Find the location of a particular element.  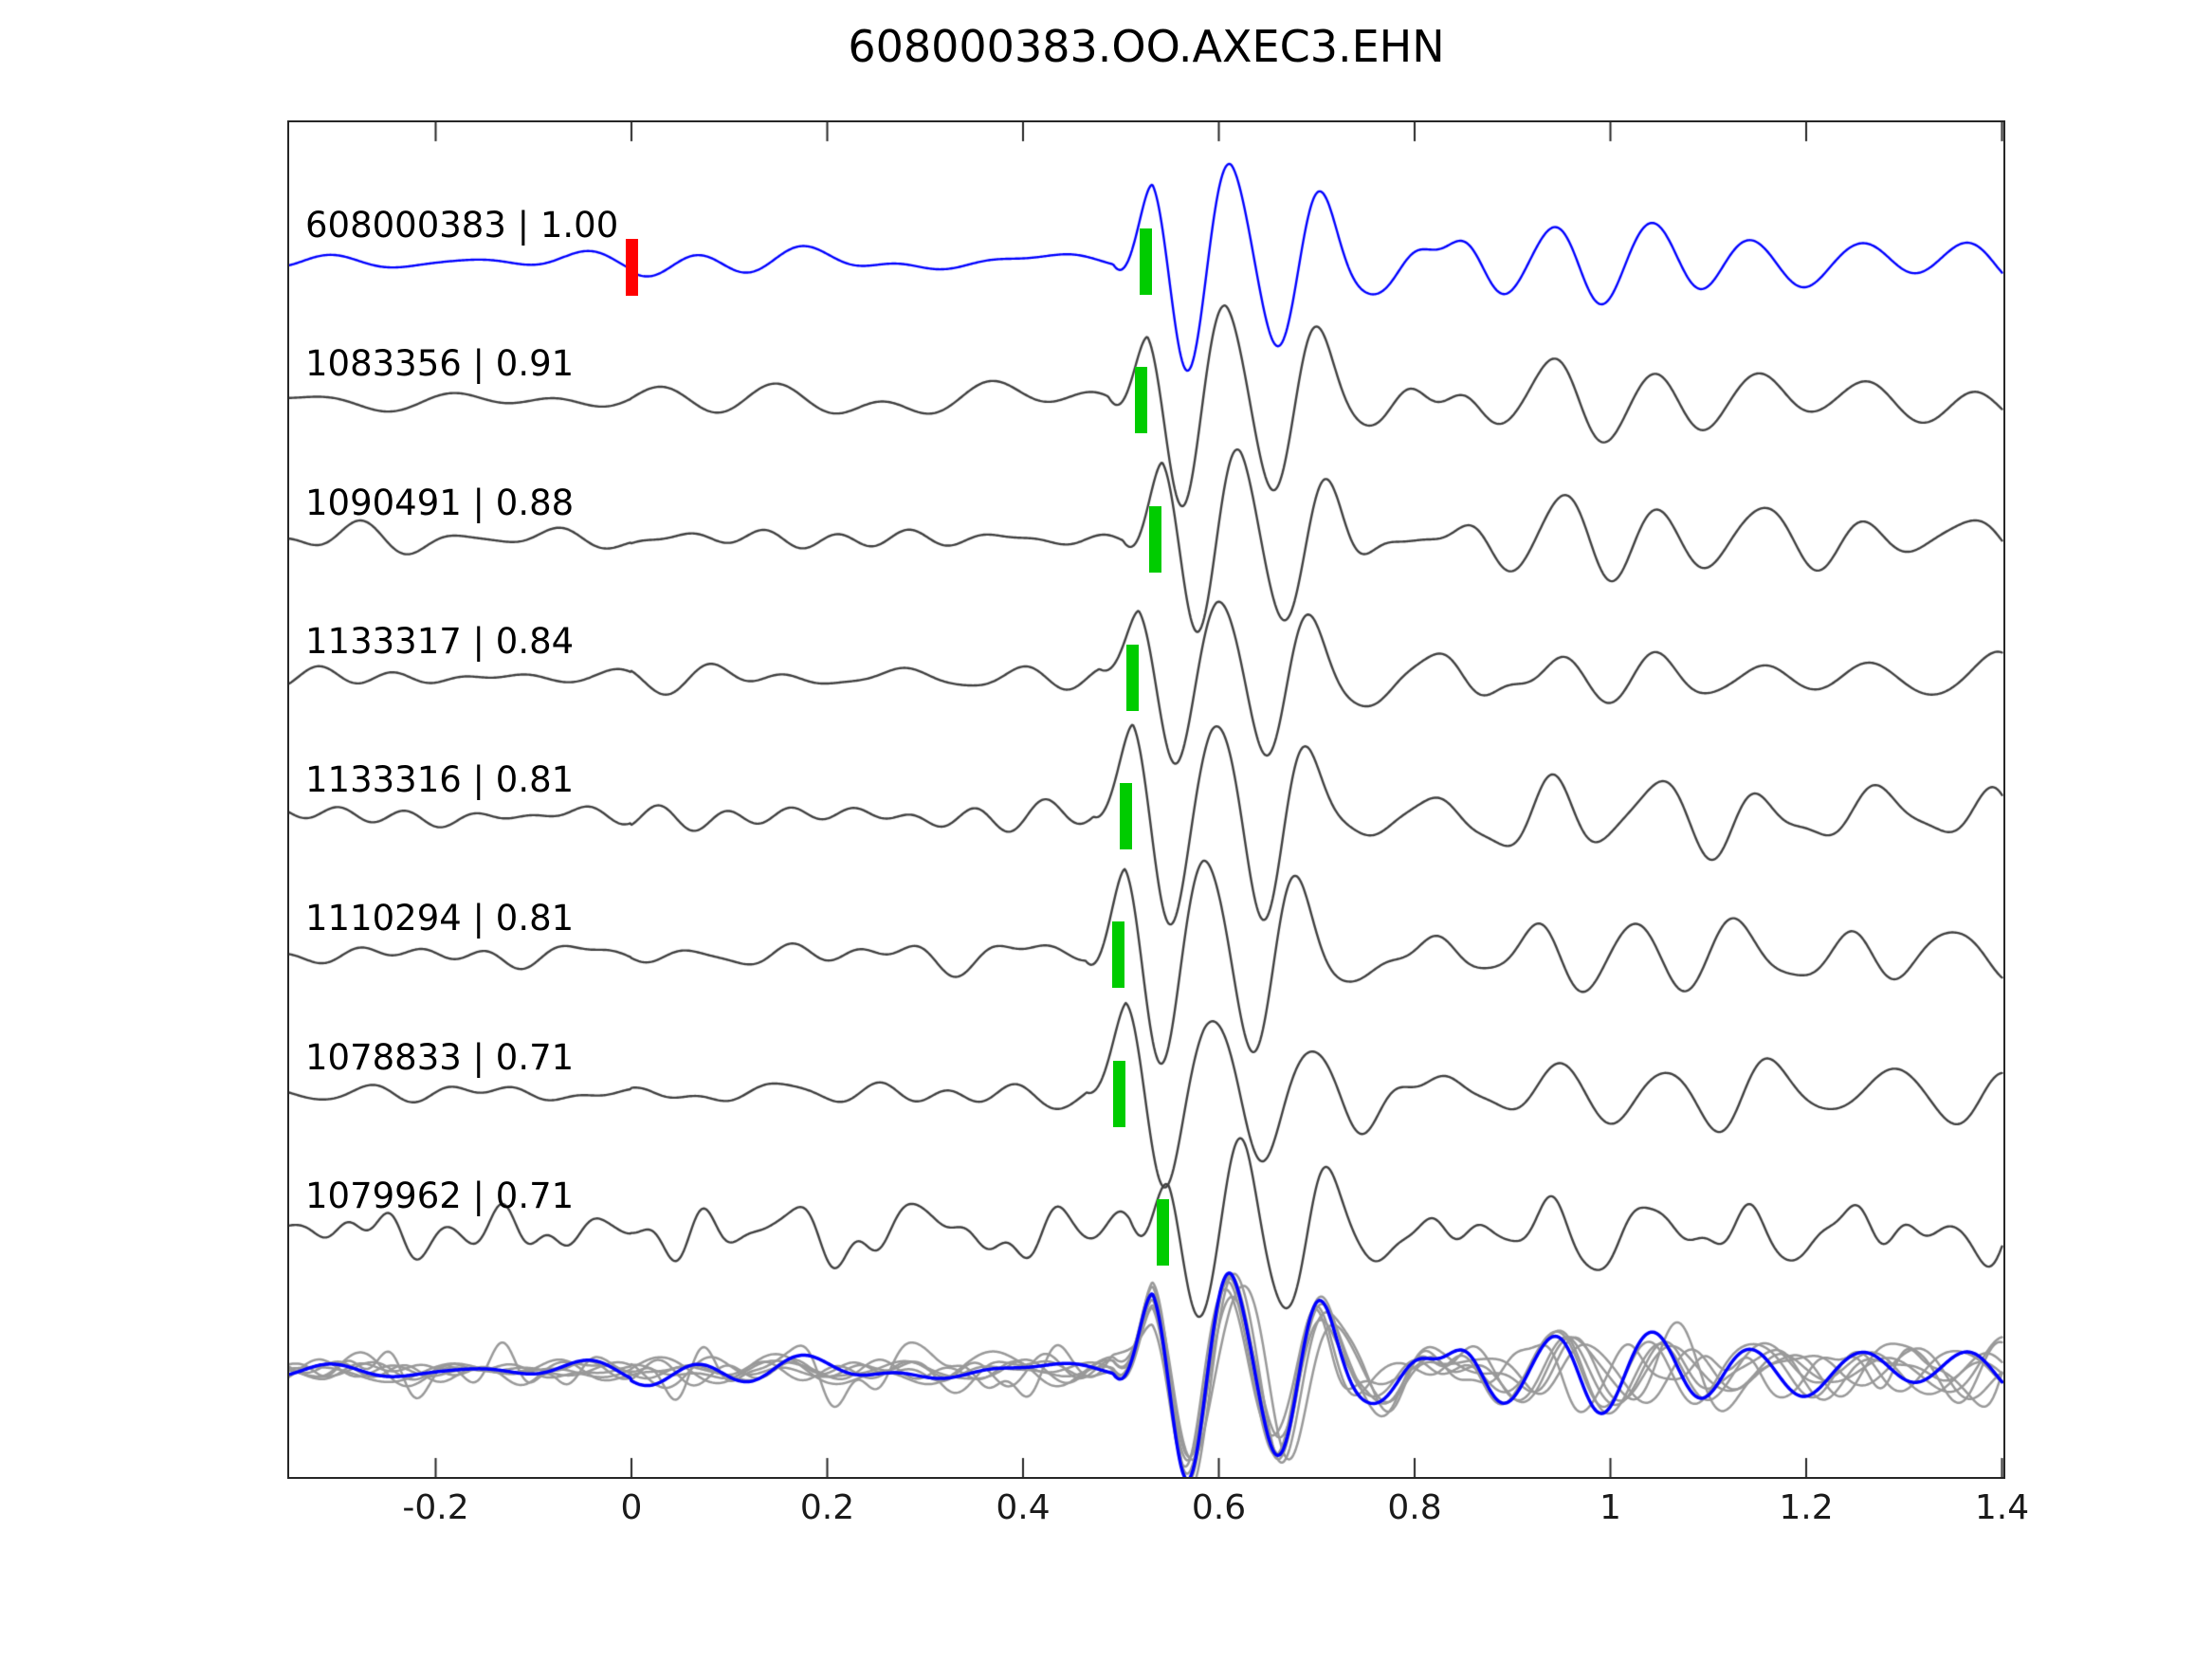

figure-title: 608000383.OO.AXEC3.EHN is located at coordinates (1146, 46).